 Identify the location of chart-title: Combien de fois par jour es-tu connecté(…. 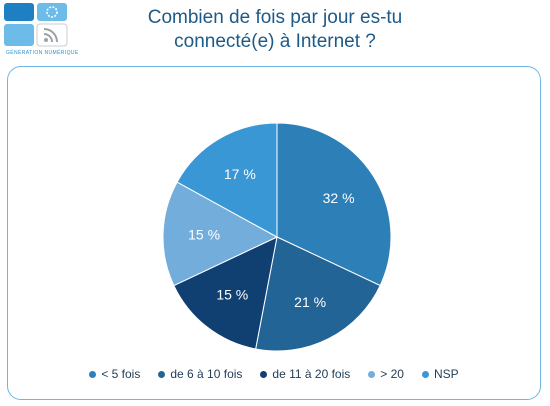
(275, 30).